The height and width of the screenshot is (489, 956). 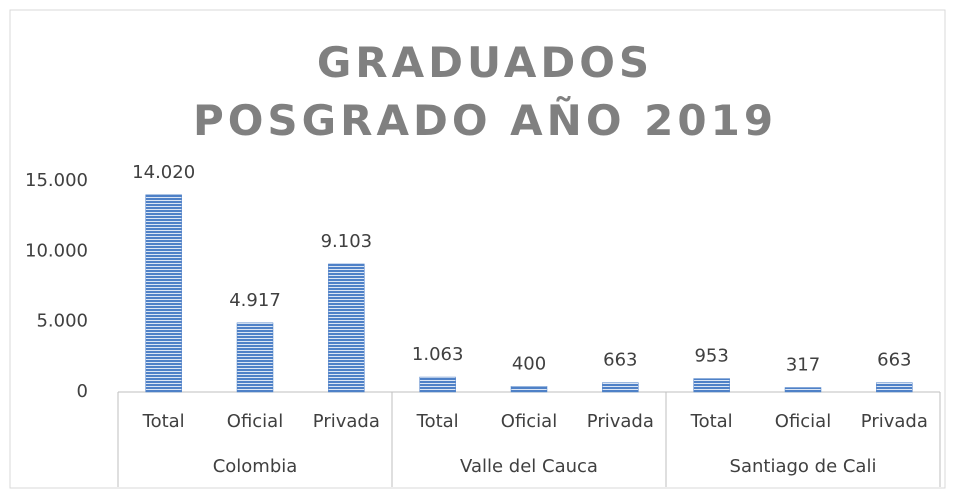 What do you see at coordinates (529, 466) in the screenshot?
I see `group-label: Valle del Cauca` at bounding box center [529, 466].